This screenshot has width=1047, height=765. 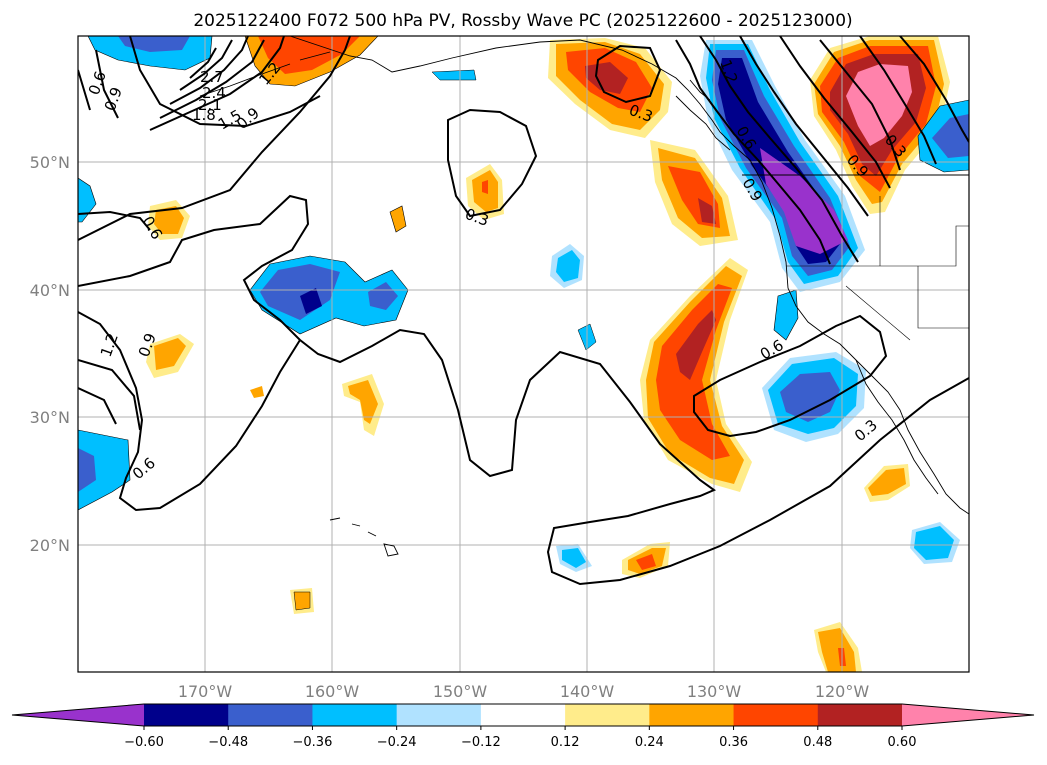 What do you see at coordinates (817, 742) in the screenshot?
I see `colorbar-tick-label: 0.48` at bounding box center [817, 742].